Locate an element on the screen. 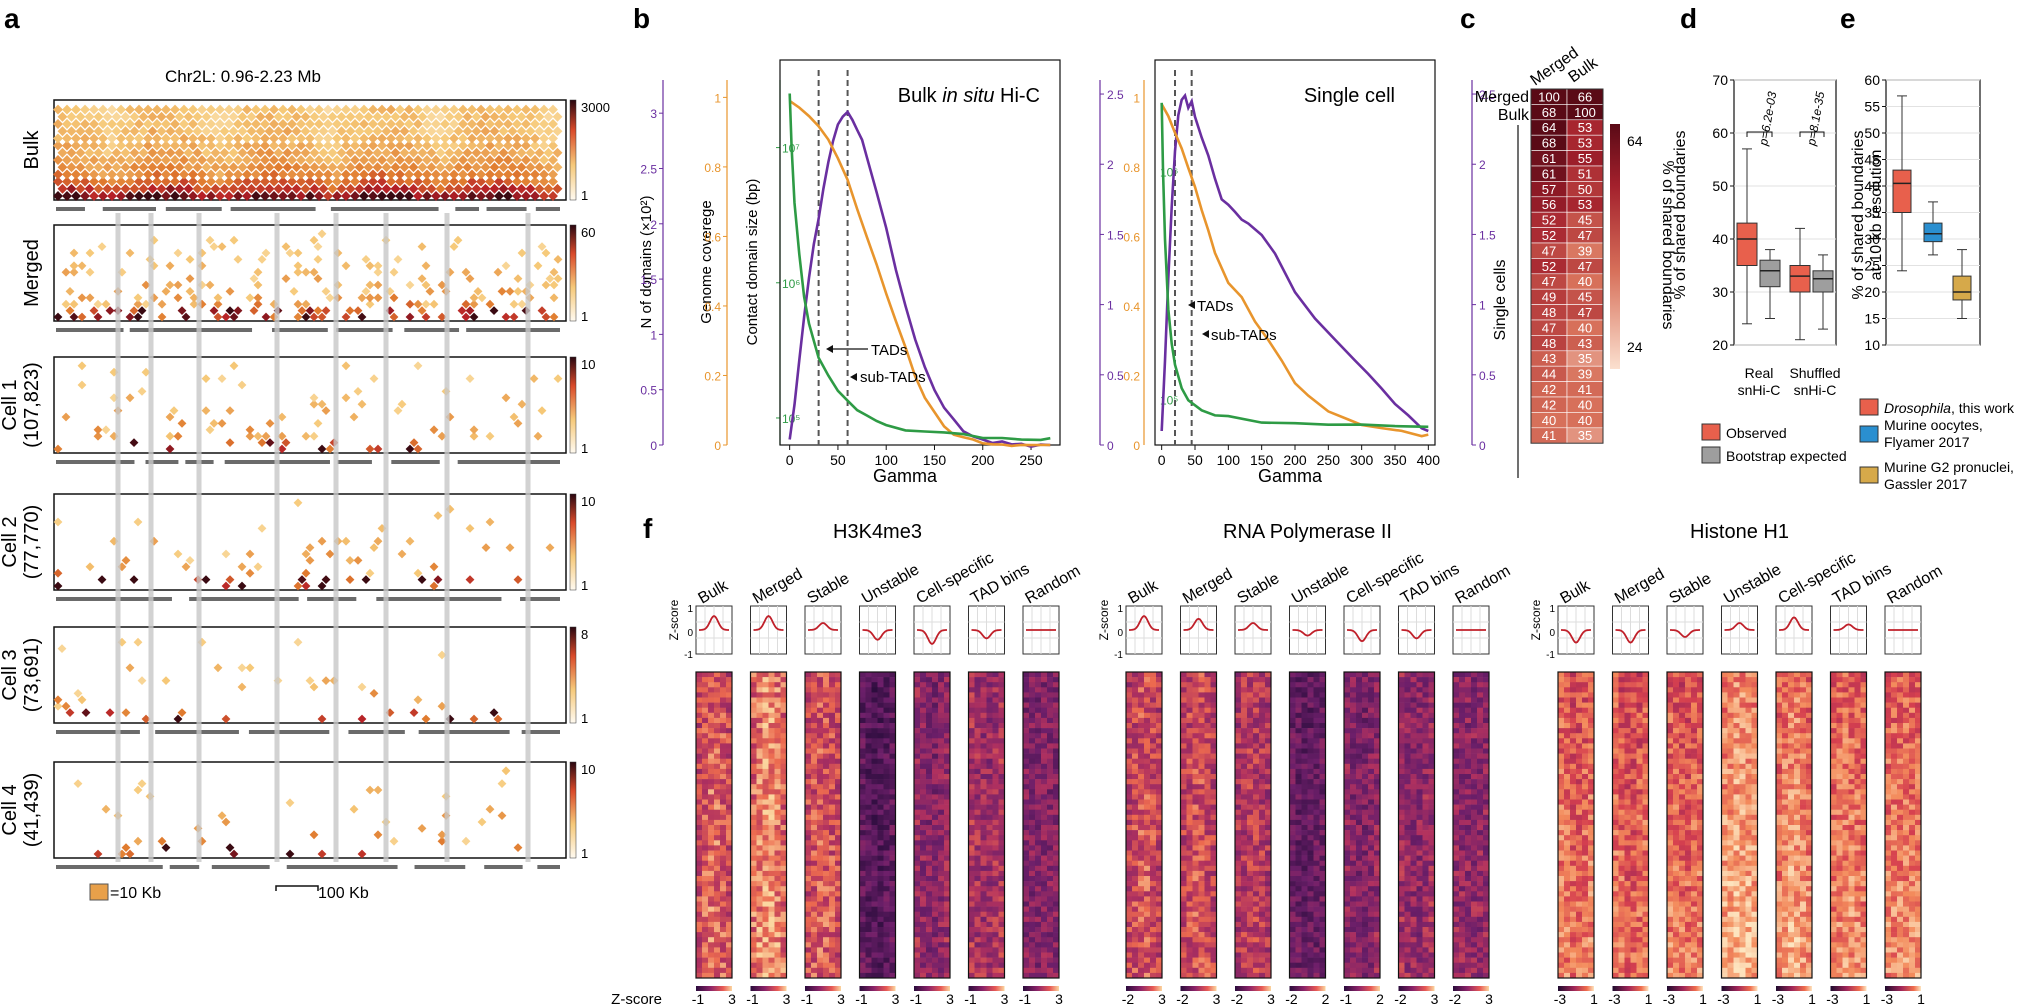 The height and width of the screenshot is (1006, 2023). b-tick-label: 2.5 is located at coordinates (648, 169).